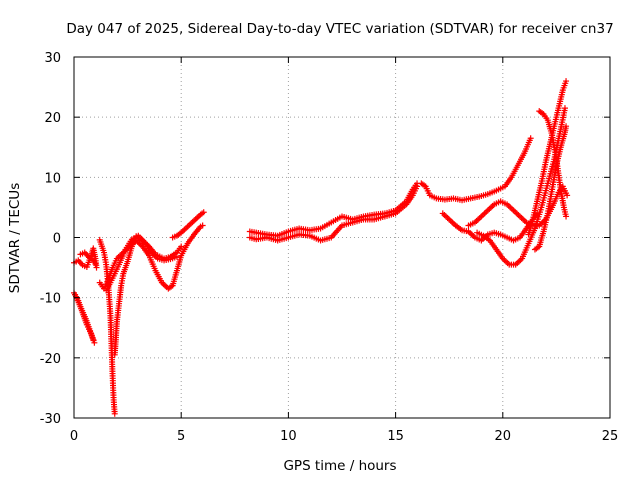 The image size is (640, 480). I want to click on x-axis-title: GPS time / hours, so click(339, 466).